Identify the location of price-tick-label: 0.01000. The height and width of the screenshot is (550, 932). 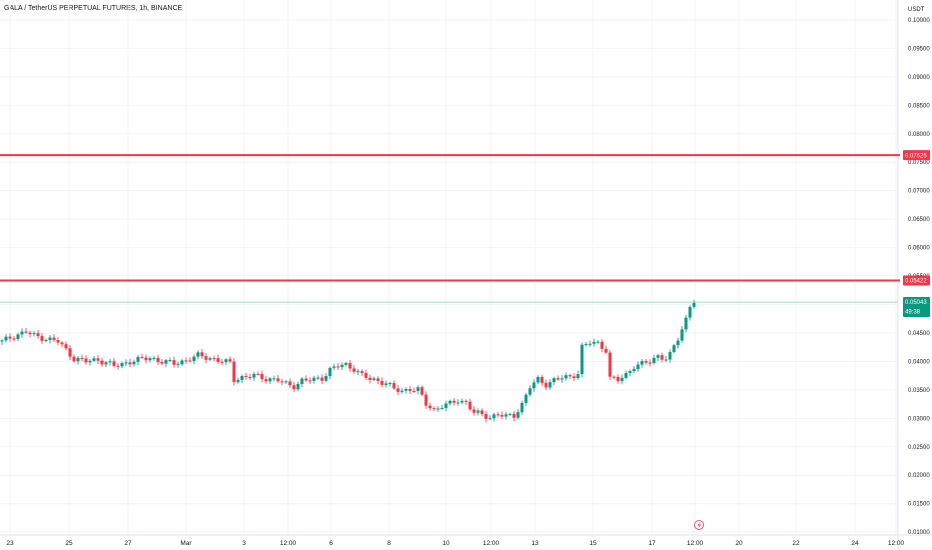
(919, 533).